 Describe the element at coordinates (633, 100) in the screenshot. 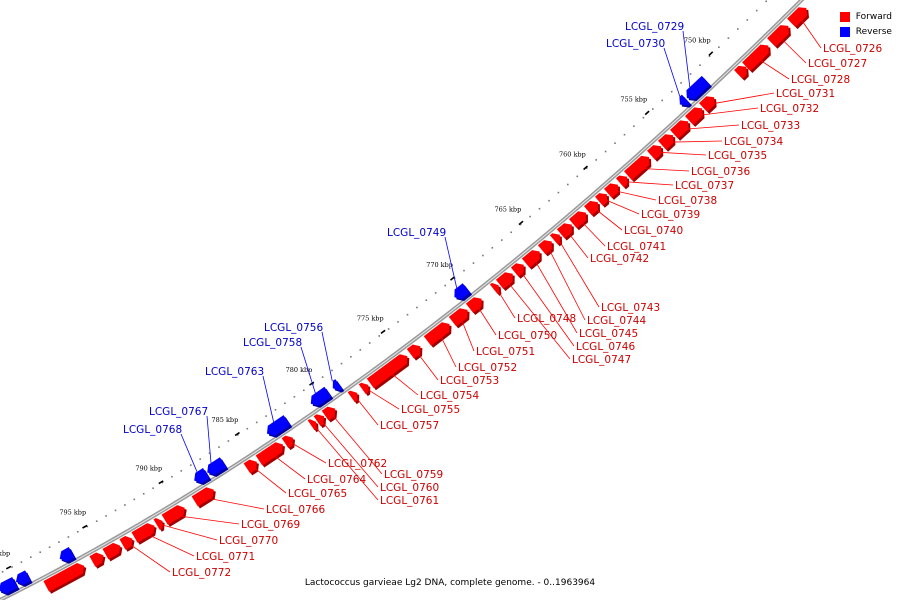

I see `tick-label-755-kbp: 755 kbp` at that location.